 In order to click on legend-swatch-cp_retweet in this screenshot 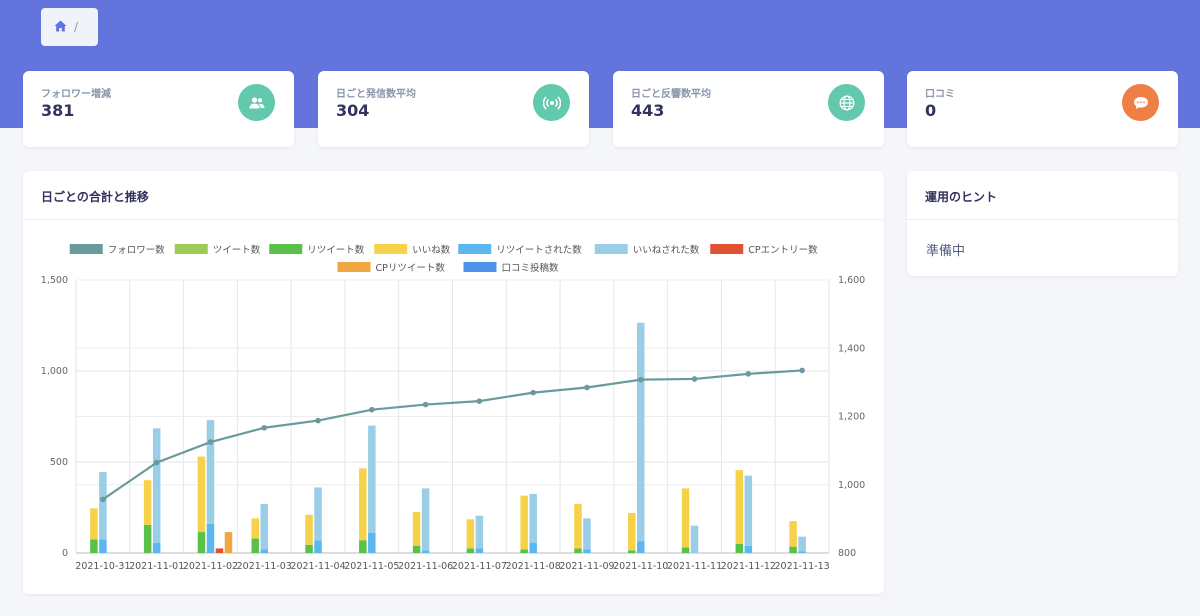, I will do `click(354, 267)`.